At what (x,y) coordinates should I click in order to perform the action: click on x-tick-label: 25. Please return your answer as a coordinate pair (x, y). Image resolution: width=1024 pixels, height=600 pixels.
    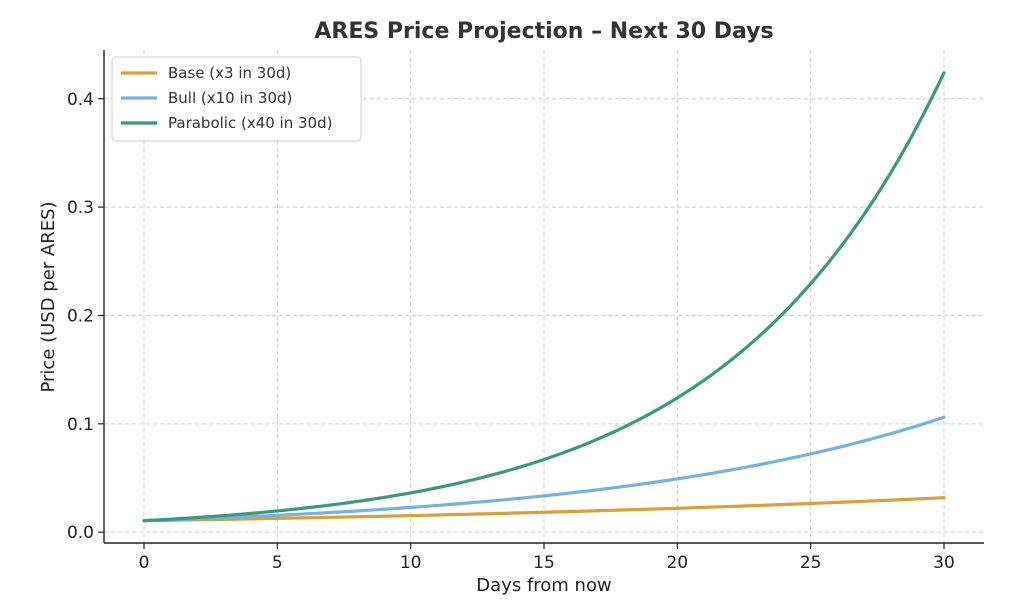
    Looking at the image, I should click on (811, 563).